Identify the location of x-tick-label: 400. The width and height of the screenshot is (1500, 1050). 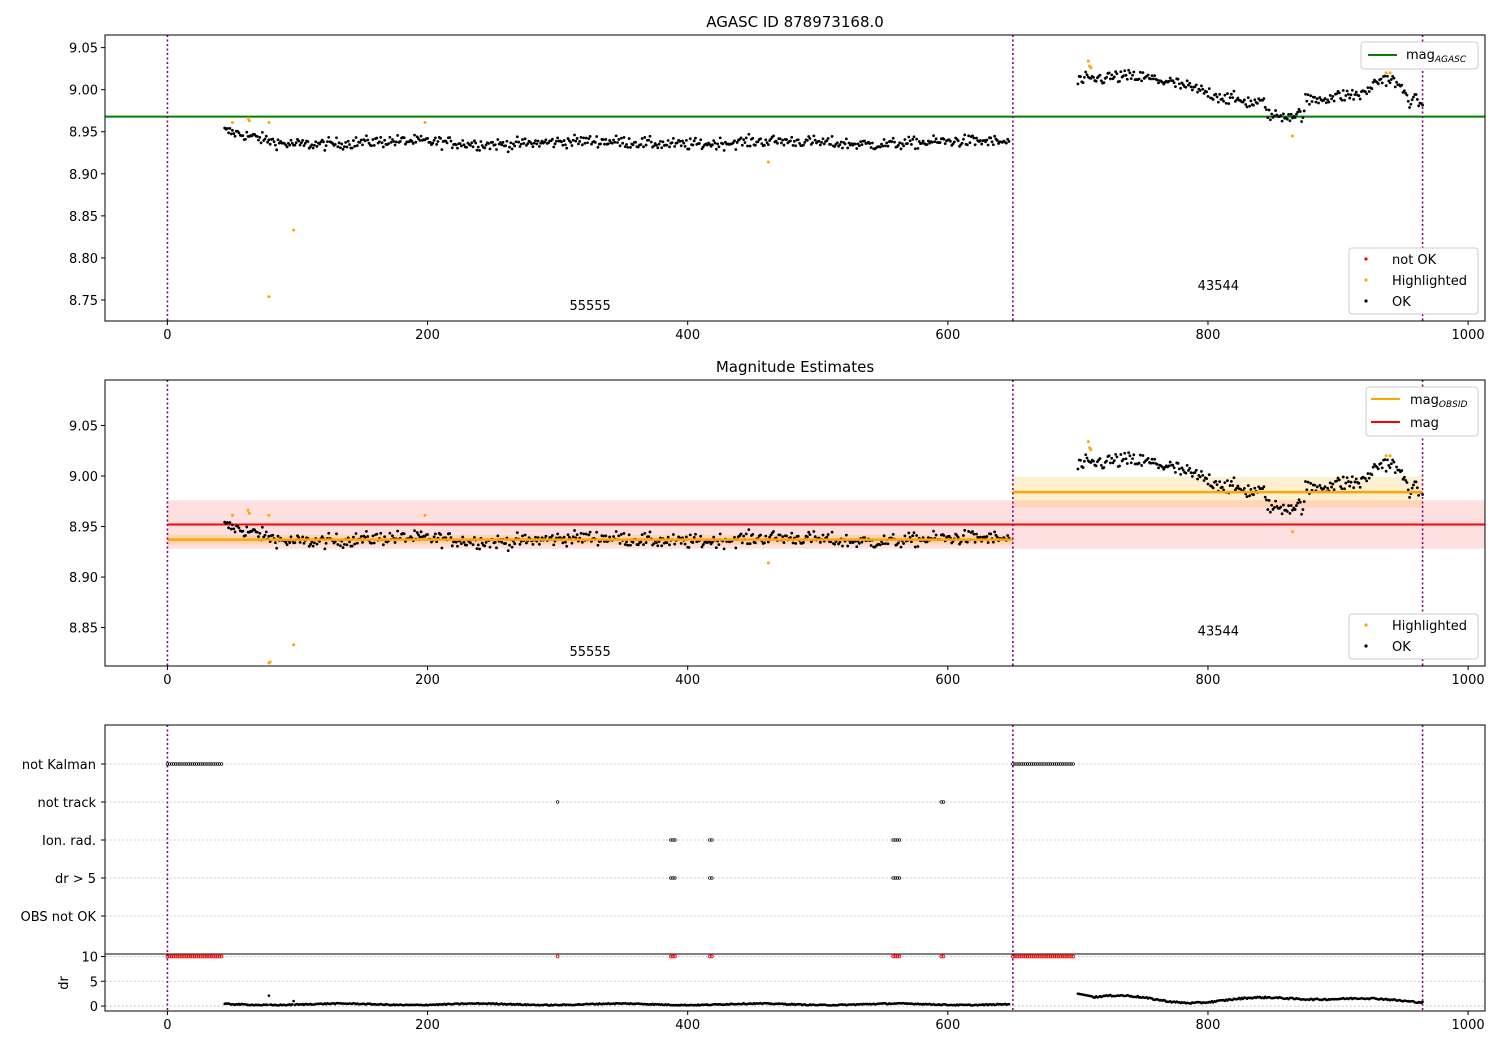
(687, 335).